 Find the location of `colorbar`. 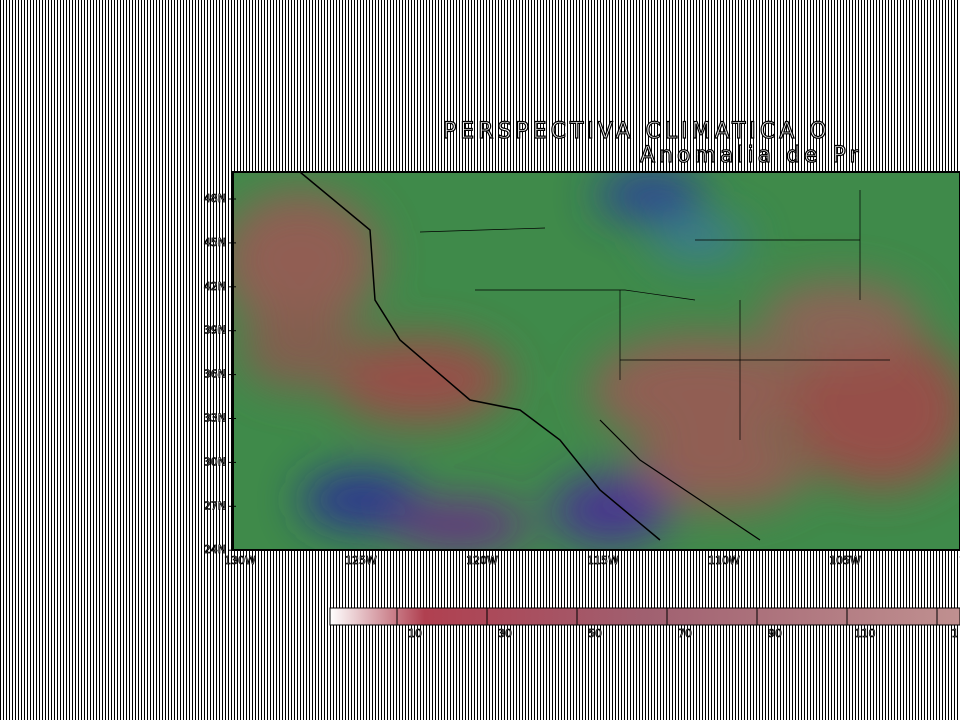

colorbar is located at coordinates (644, 616).